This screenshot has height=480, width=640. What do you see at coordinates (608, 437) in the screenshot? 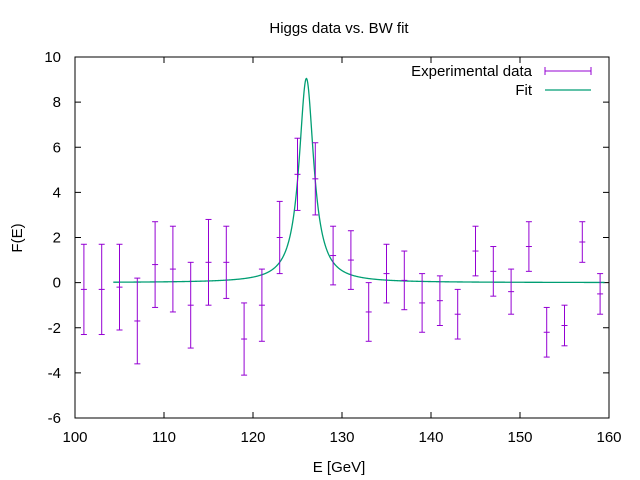
I see `x-tick-label: 160` at bounding box center [608, 437].